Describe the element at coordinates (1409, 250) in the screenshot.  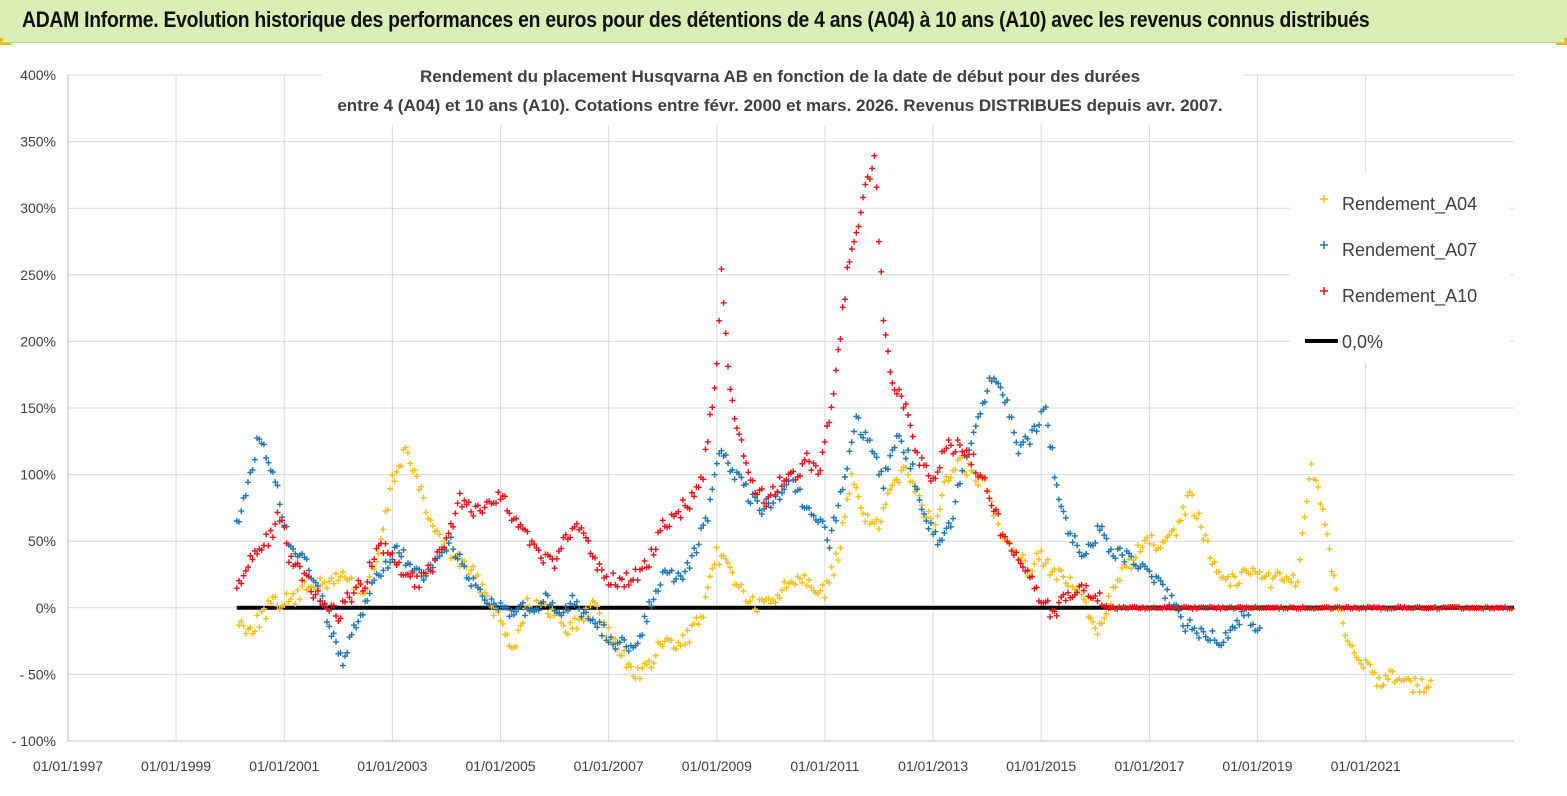
I see `legend-label-rendement-a07: Rendement_A07` at that location.